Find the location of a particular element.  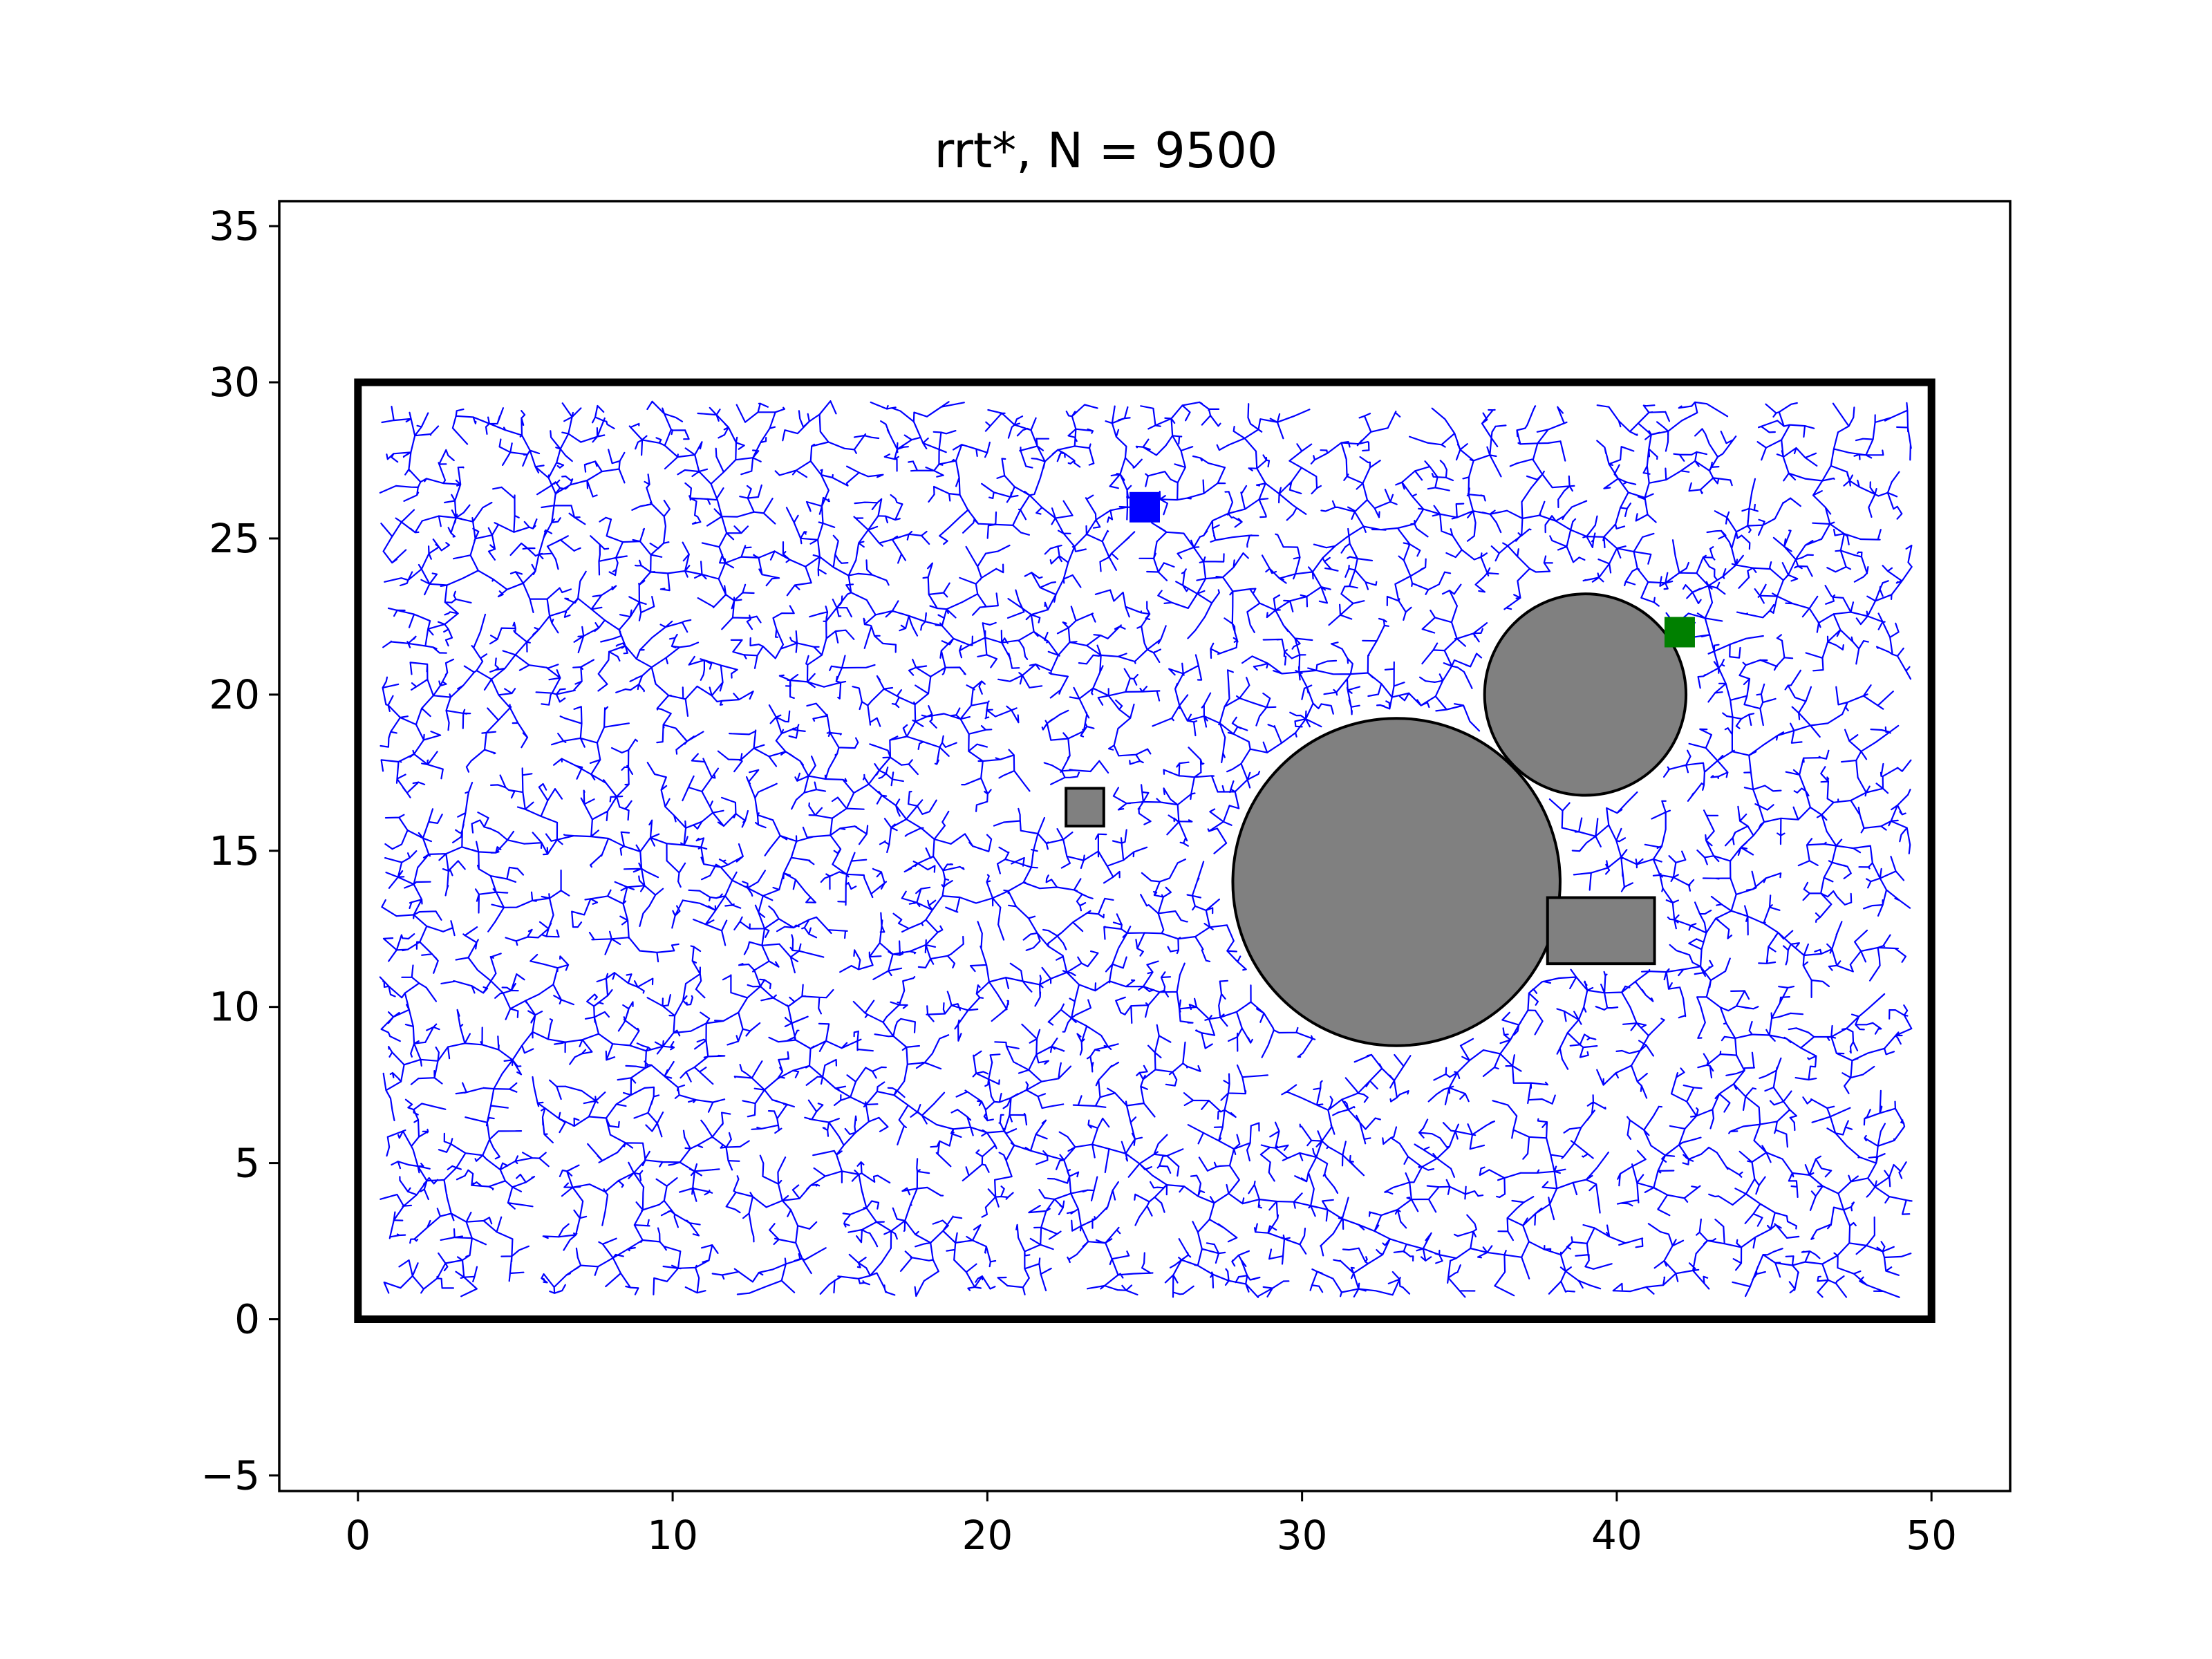

start-marker is located at coordinates (1145, 507).